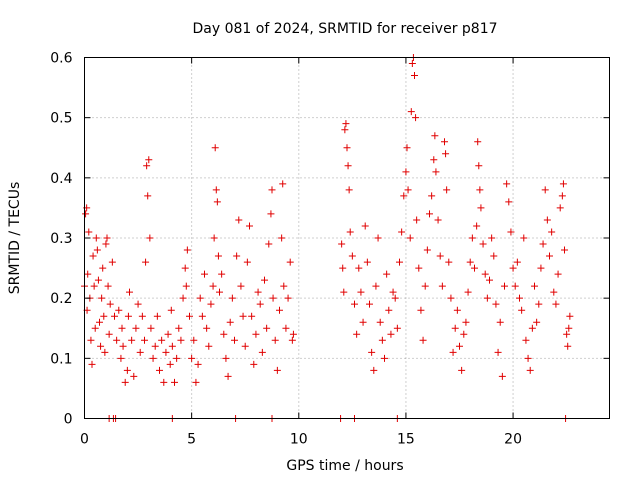 The image size is (640, 480). Describe the element at coordinates (344, 466) in the screenshot. I see `x-axis-label: GPS time / hours` at that location.